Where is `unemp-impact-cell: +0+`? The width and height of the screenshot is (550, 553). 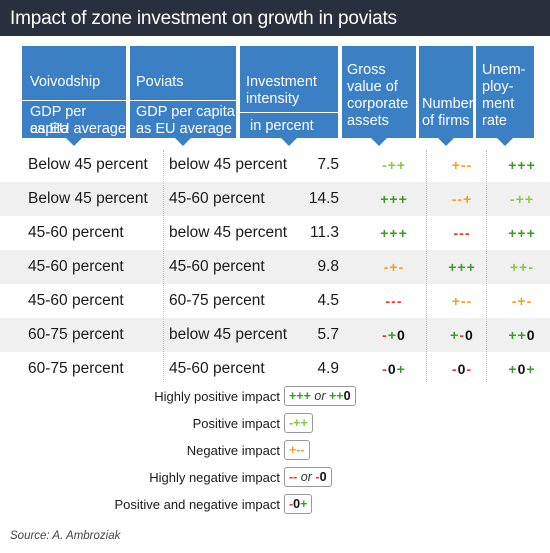
unemp-impact-cell: +0+ is located at coordinates (522, 369).